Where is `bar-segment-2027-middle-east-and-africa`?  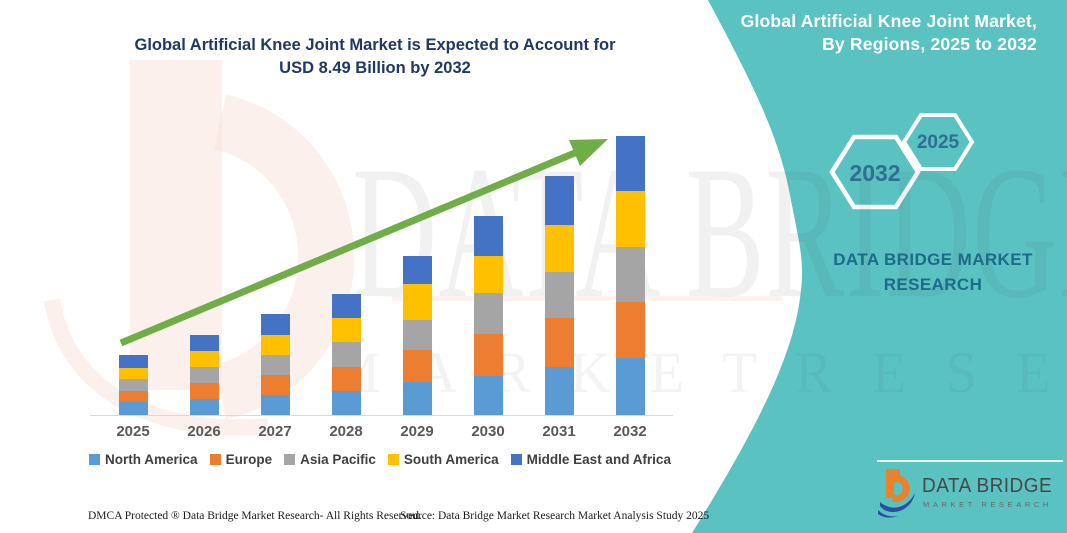
bar-segment-2027-middle-east-and-africa is located at coordinates (275, 324).